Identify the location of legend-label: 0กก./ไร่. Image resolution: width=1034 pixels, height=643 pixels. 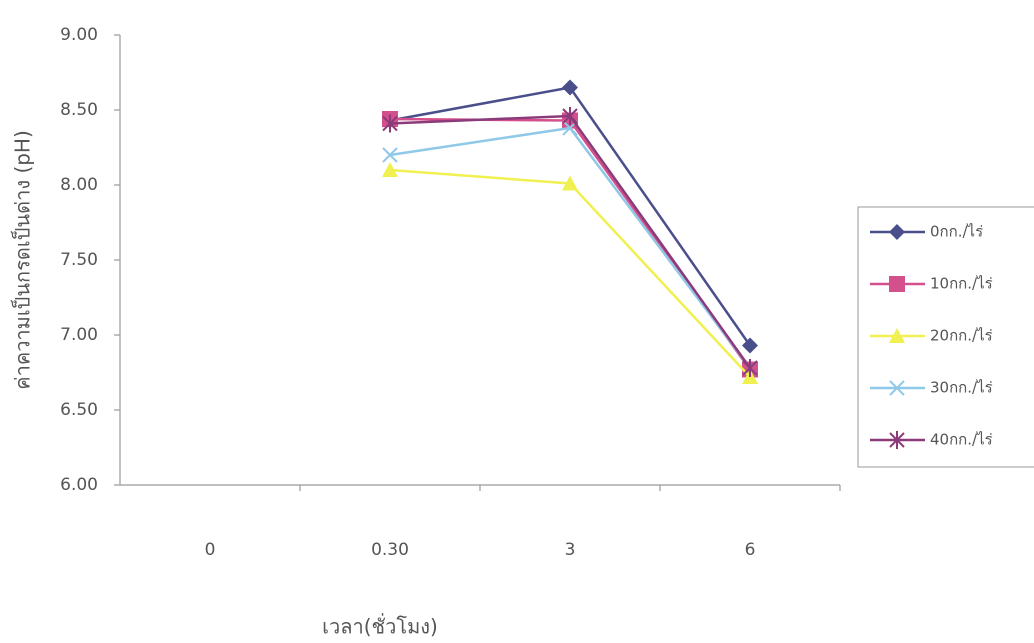
(956, 232).